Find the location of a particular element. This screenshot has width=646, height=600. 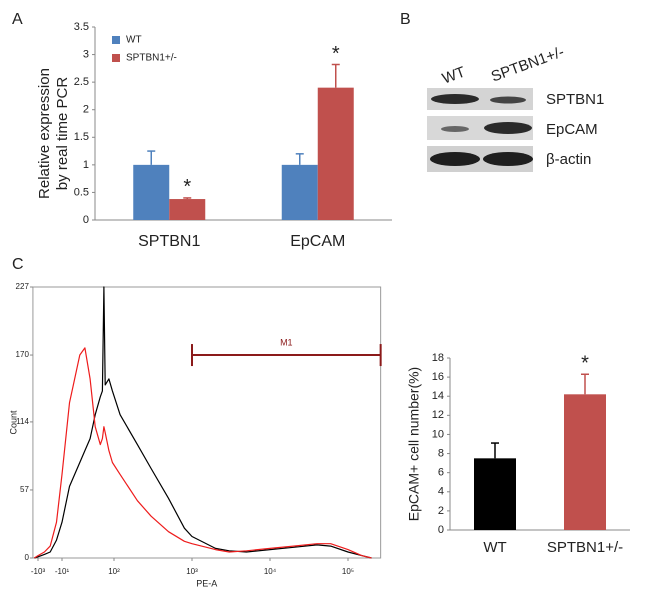

y-tick-label: 4 is located at coordinates (441, 492).